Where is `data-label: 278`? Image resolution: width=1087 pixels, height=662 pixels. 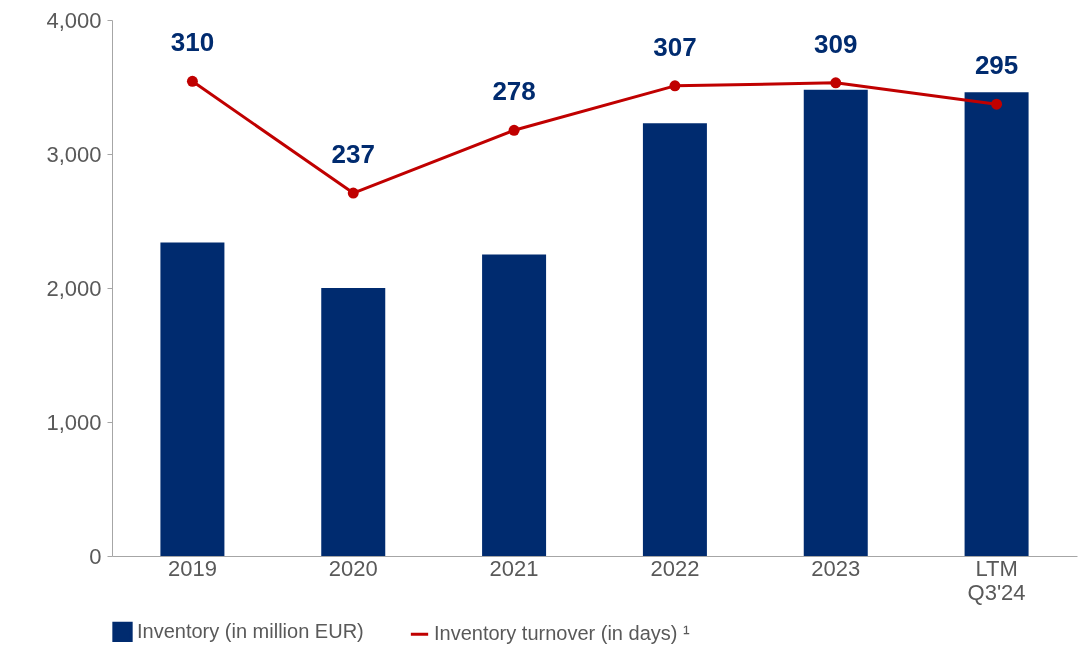
data-label: 278 is located at coordinates (514, 91).